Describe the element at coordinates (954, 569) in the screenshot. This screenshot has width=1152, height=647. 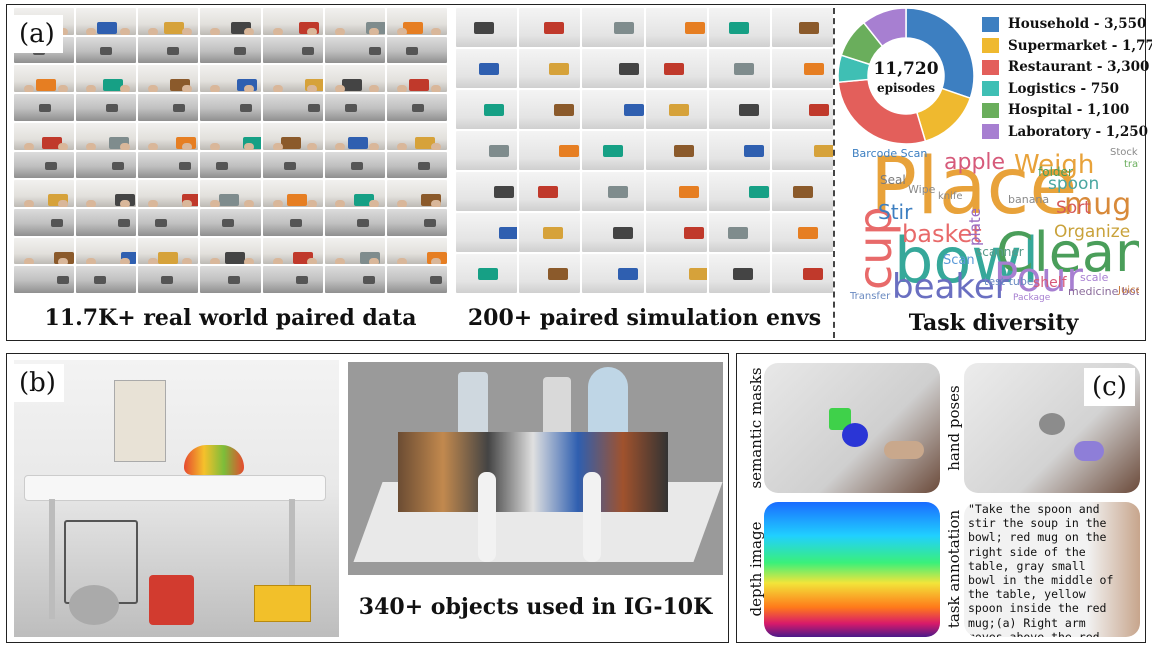
I see `task-annotation-label: task annotation` at that location.